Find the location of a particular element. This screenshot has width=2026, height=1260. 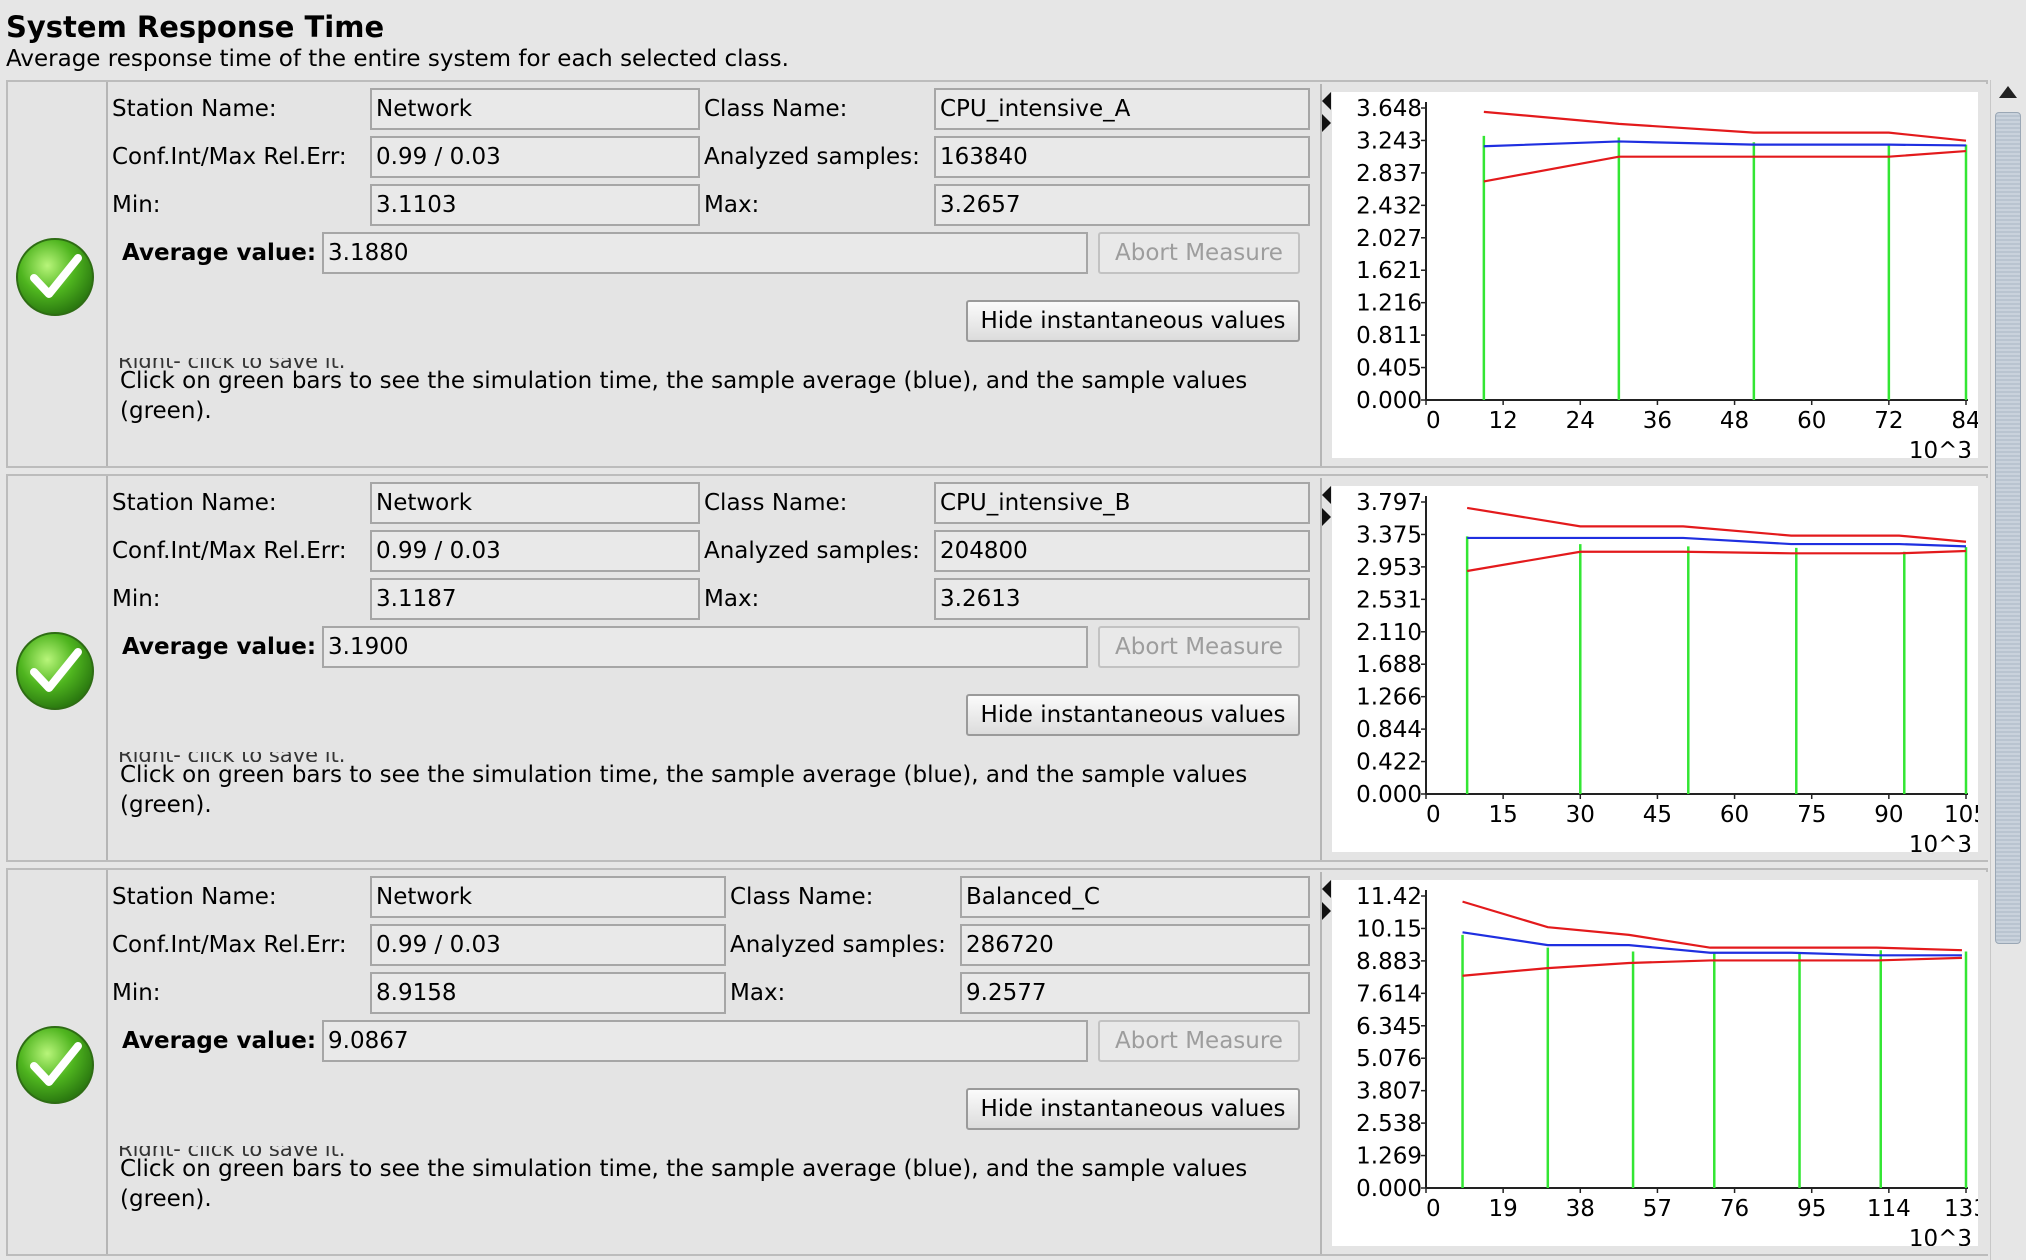

y-tick-label: 1.269 is located at coordinates (1389, 1157).